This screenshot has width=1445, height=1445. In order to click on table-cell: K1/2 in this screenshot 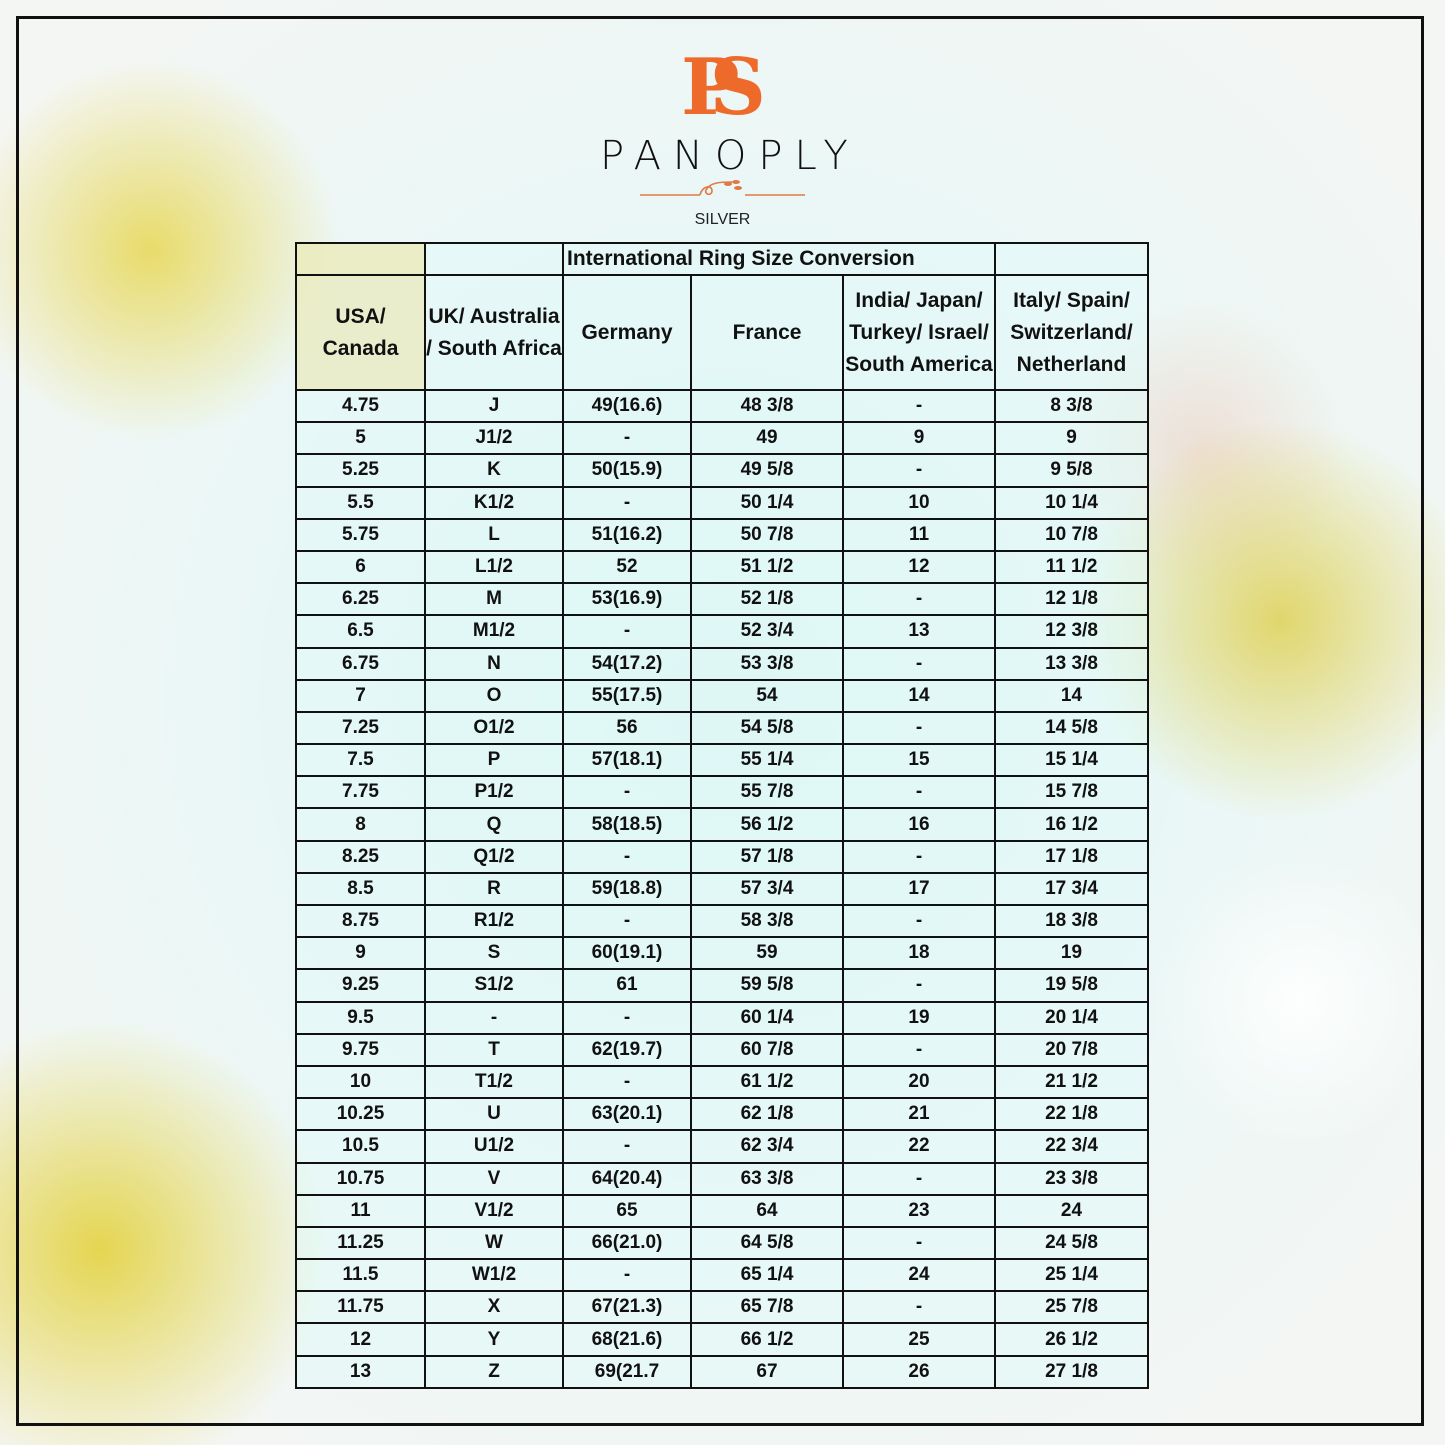, I will do `click(494, 502)`.